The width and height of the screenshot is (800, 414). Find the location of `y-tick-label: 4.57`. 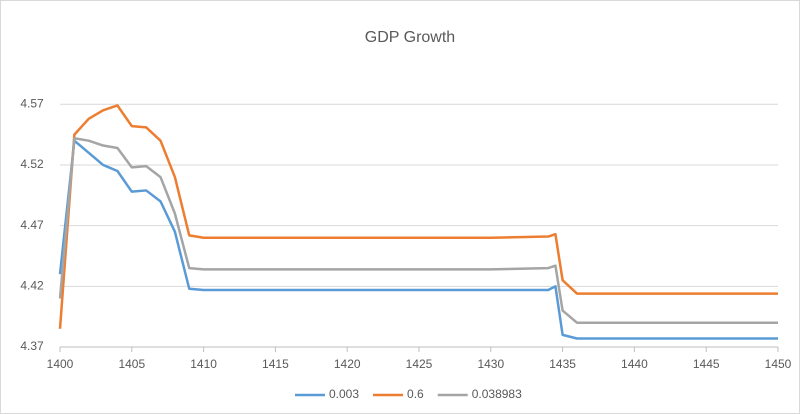

y-tick-label: 4.57 is located at coordinates (32, 103).